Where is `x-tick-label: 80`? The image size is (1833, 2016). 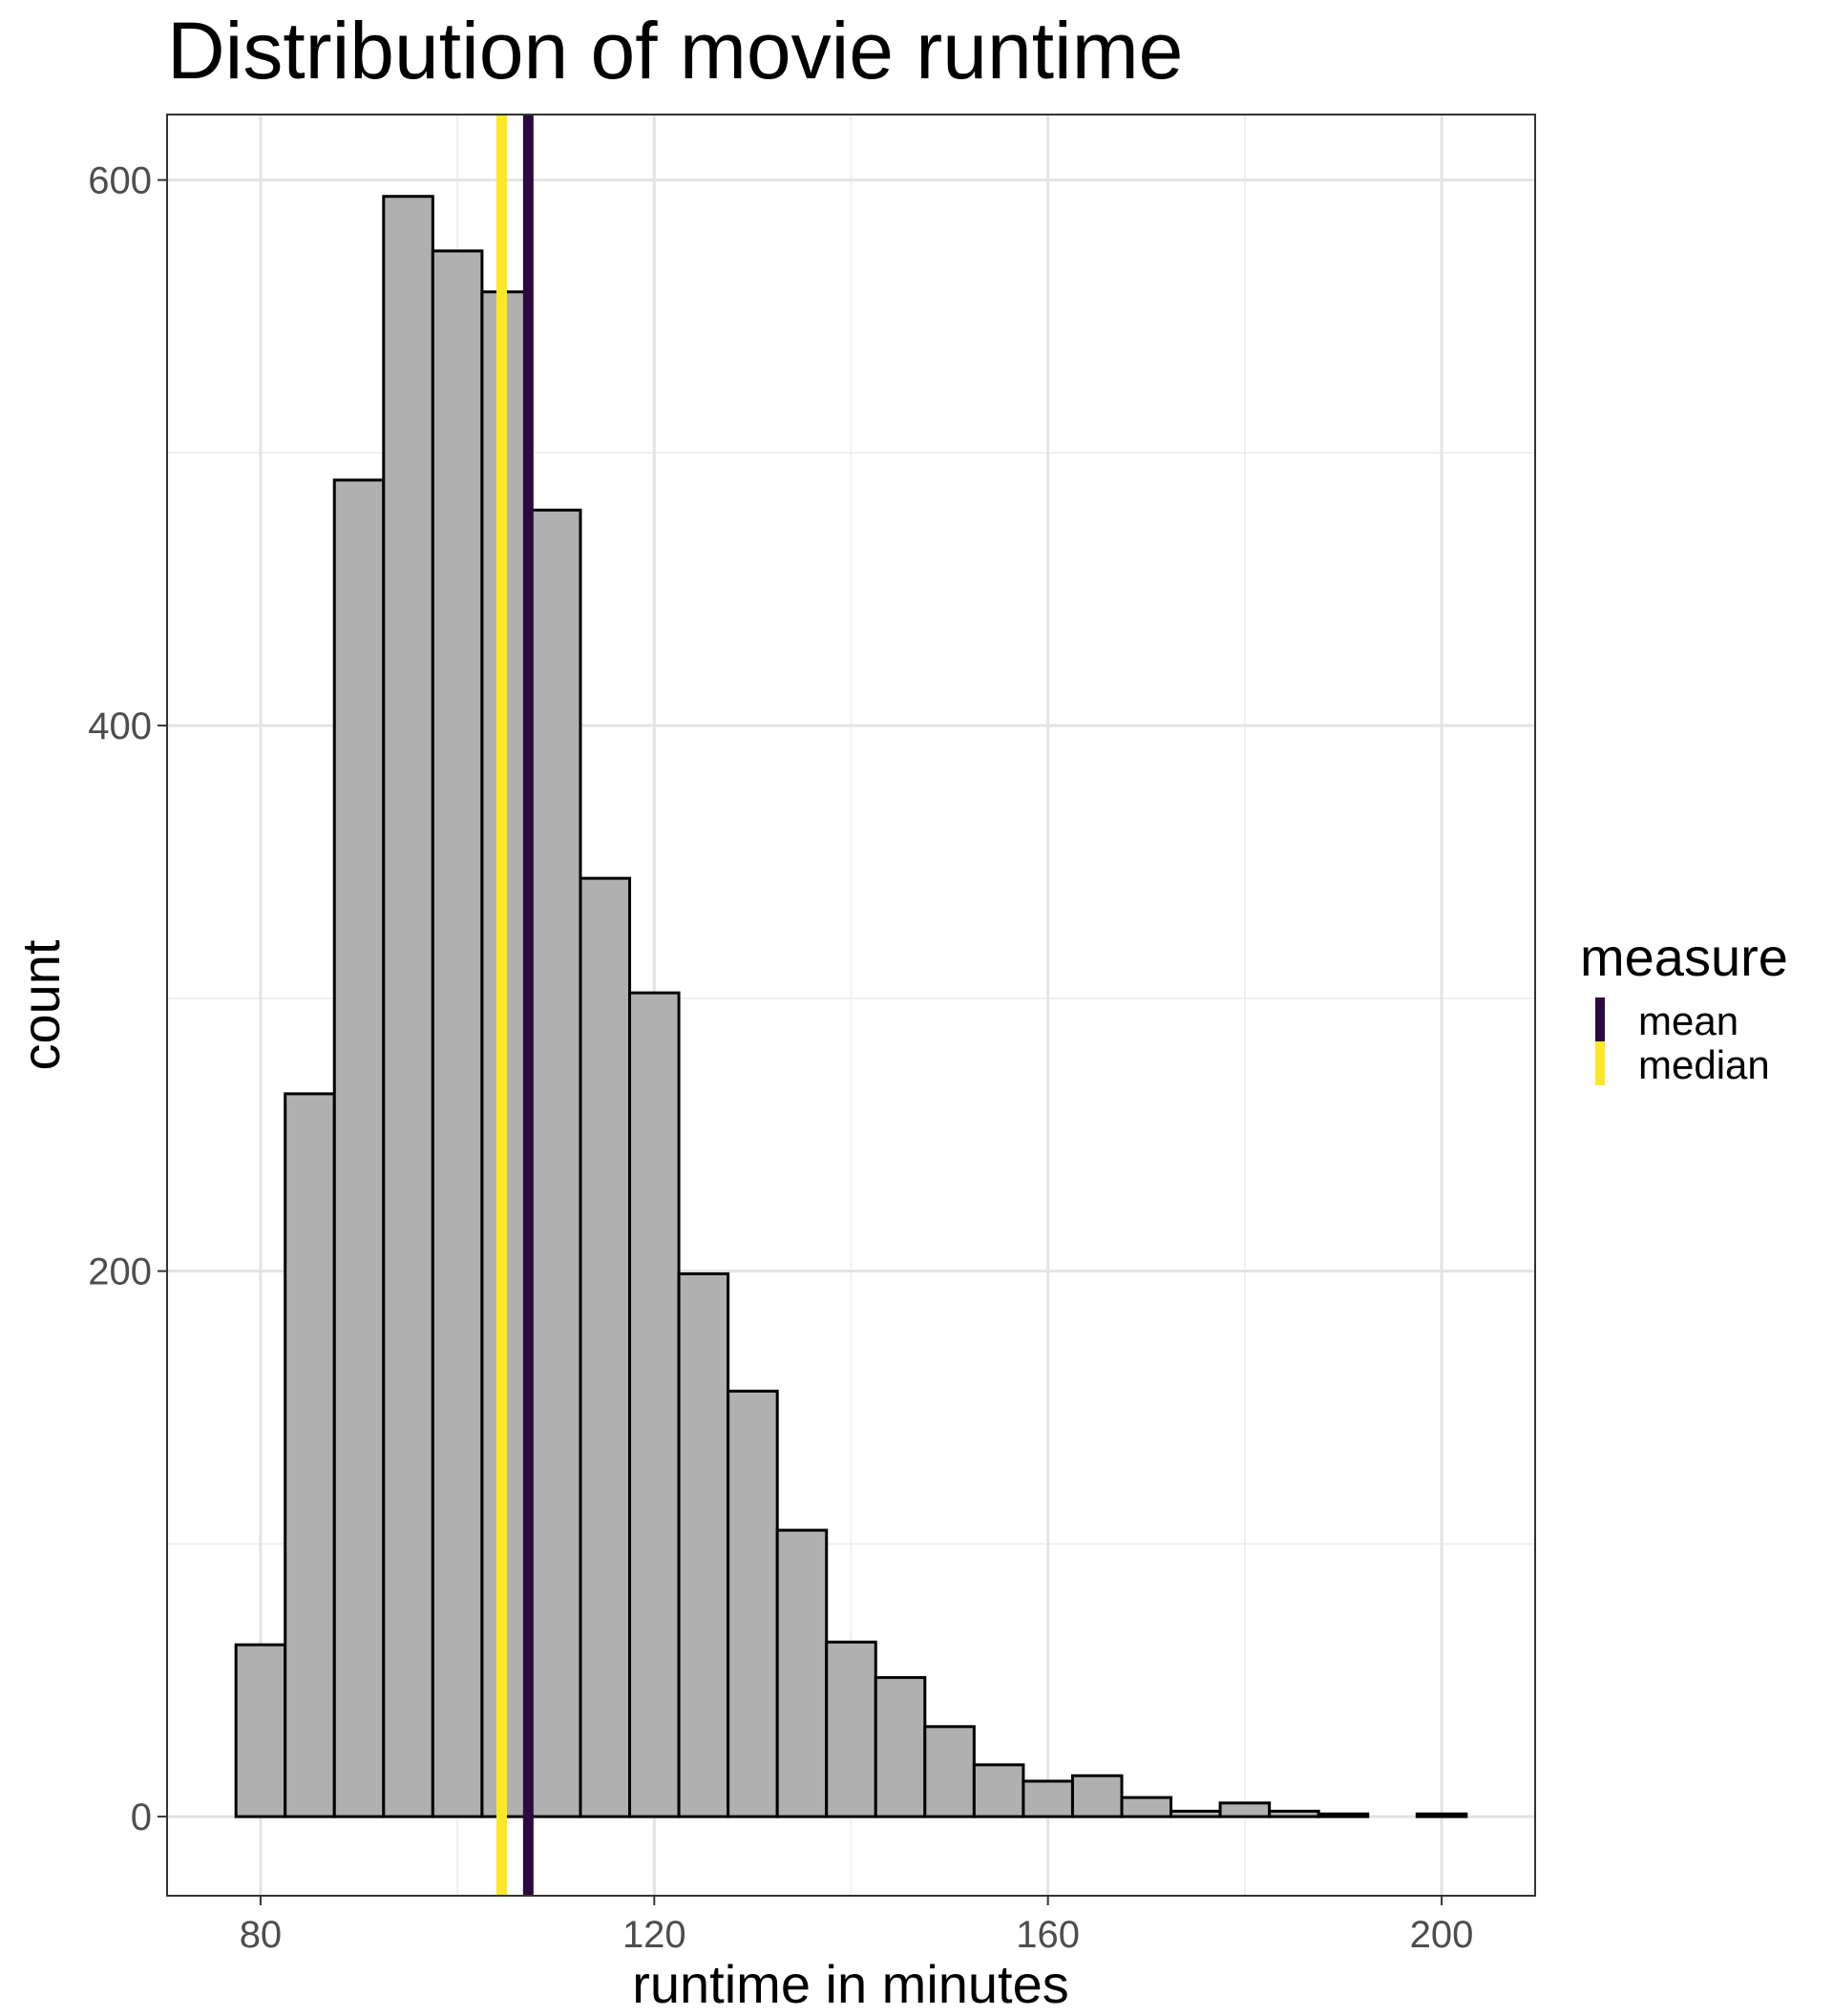
x-tick-label: 80 is located at coordinates (262, 1935).